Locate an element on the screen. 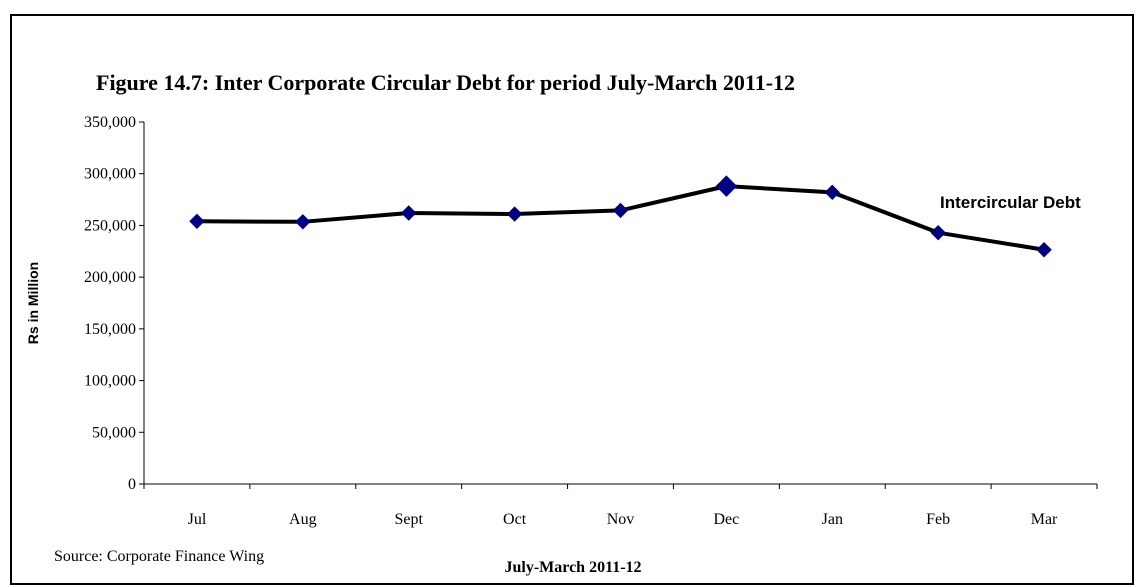 Image resolution: width=1146 pixels, height=587 pixels. y-tick-label: 250,000 is located at coordinates (110, 225).